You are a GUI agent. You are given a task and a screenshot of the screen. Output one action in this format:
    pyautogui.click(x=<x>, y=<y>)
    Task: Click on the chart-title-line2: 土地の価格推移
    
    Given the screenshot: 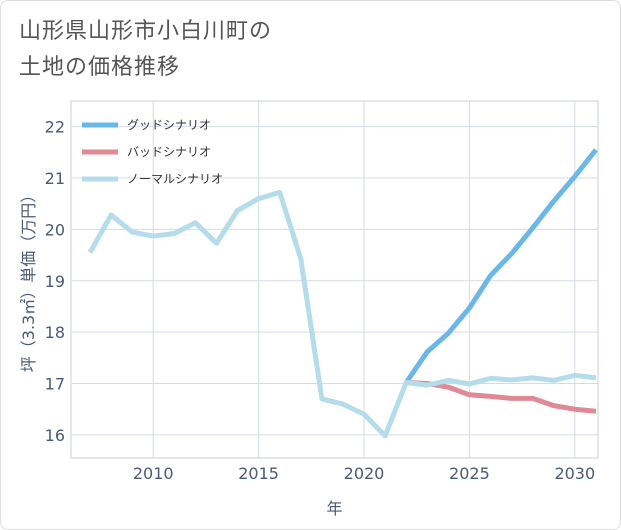 What is the action you would take?
    pyautogui.click(x=100, y=67)
    